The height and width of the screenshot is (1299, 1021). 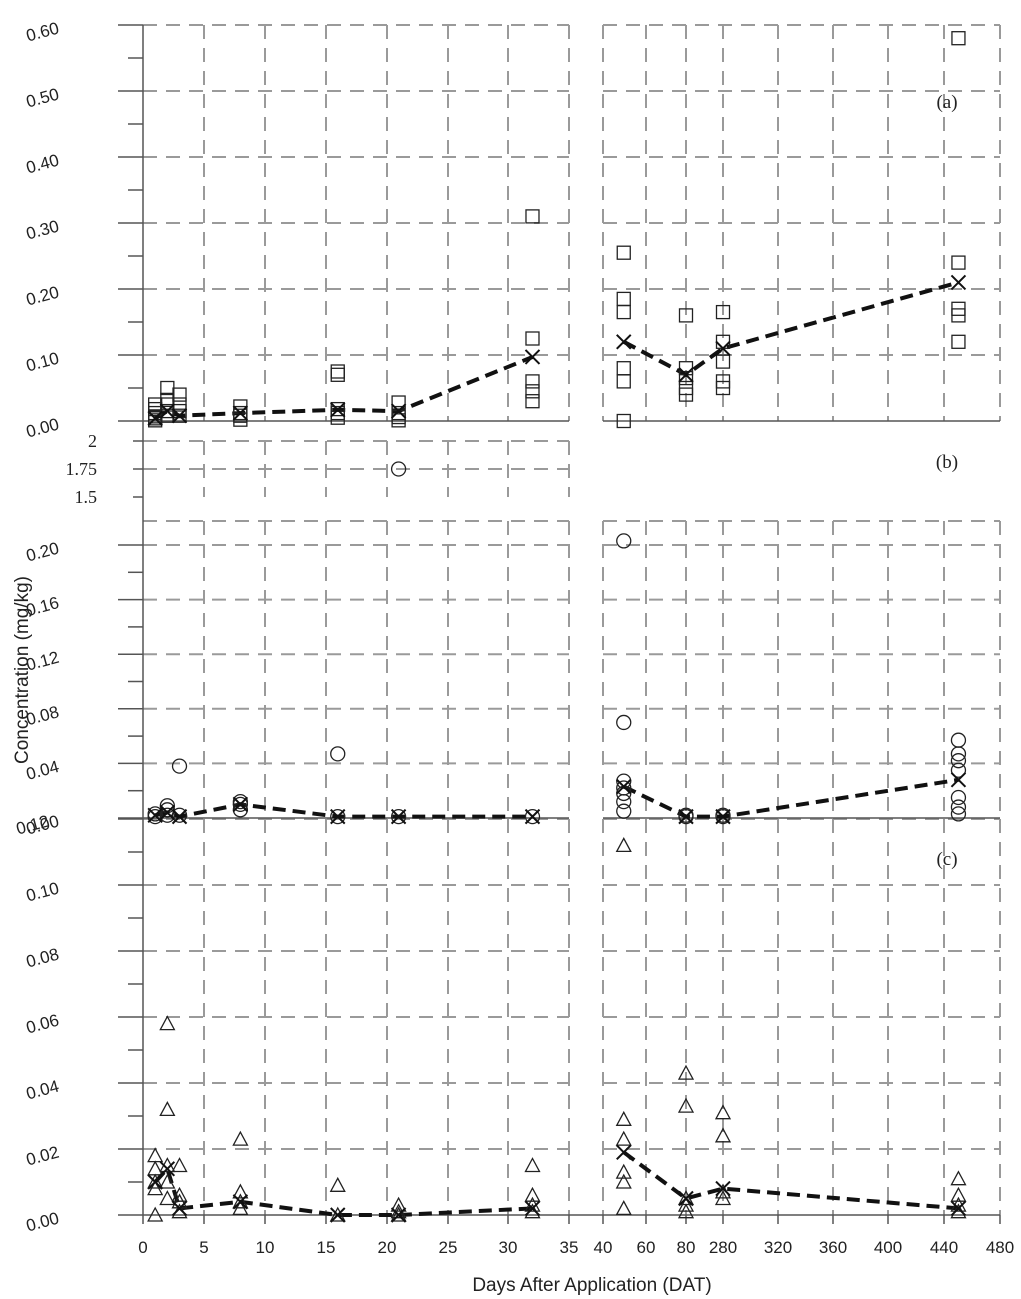 What do you see at coordinates (42, 296) in the screenshot?
I see `y-tick-label-a: 0.20` at bounding box center [42, 296].